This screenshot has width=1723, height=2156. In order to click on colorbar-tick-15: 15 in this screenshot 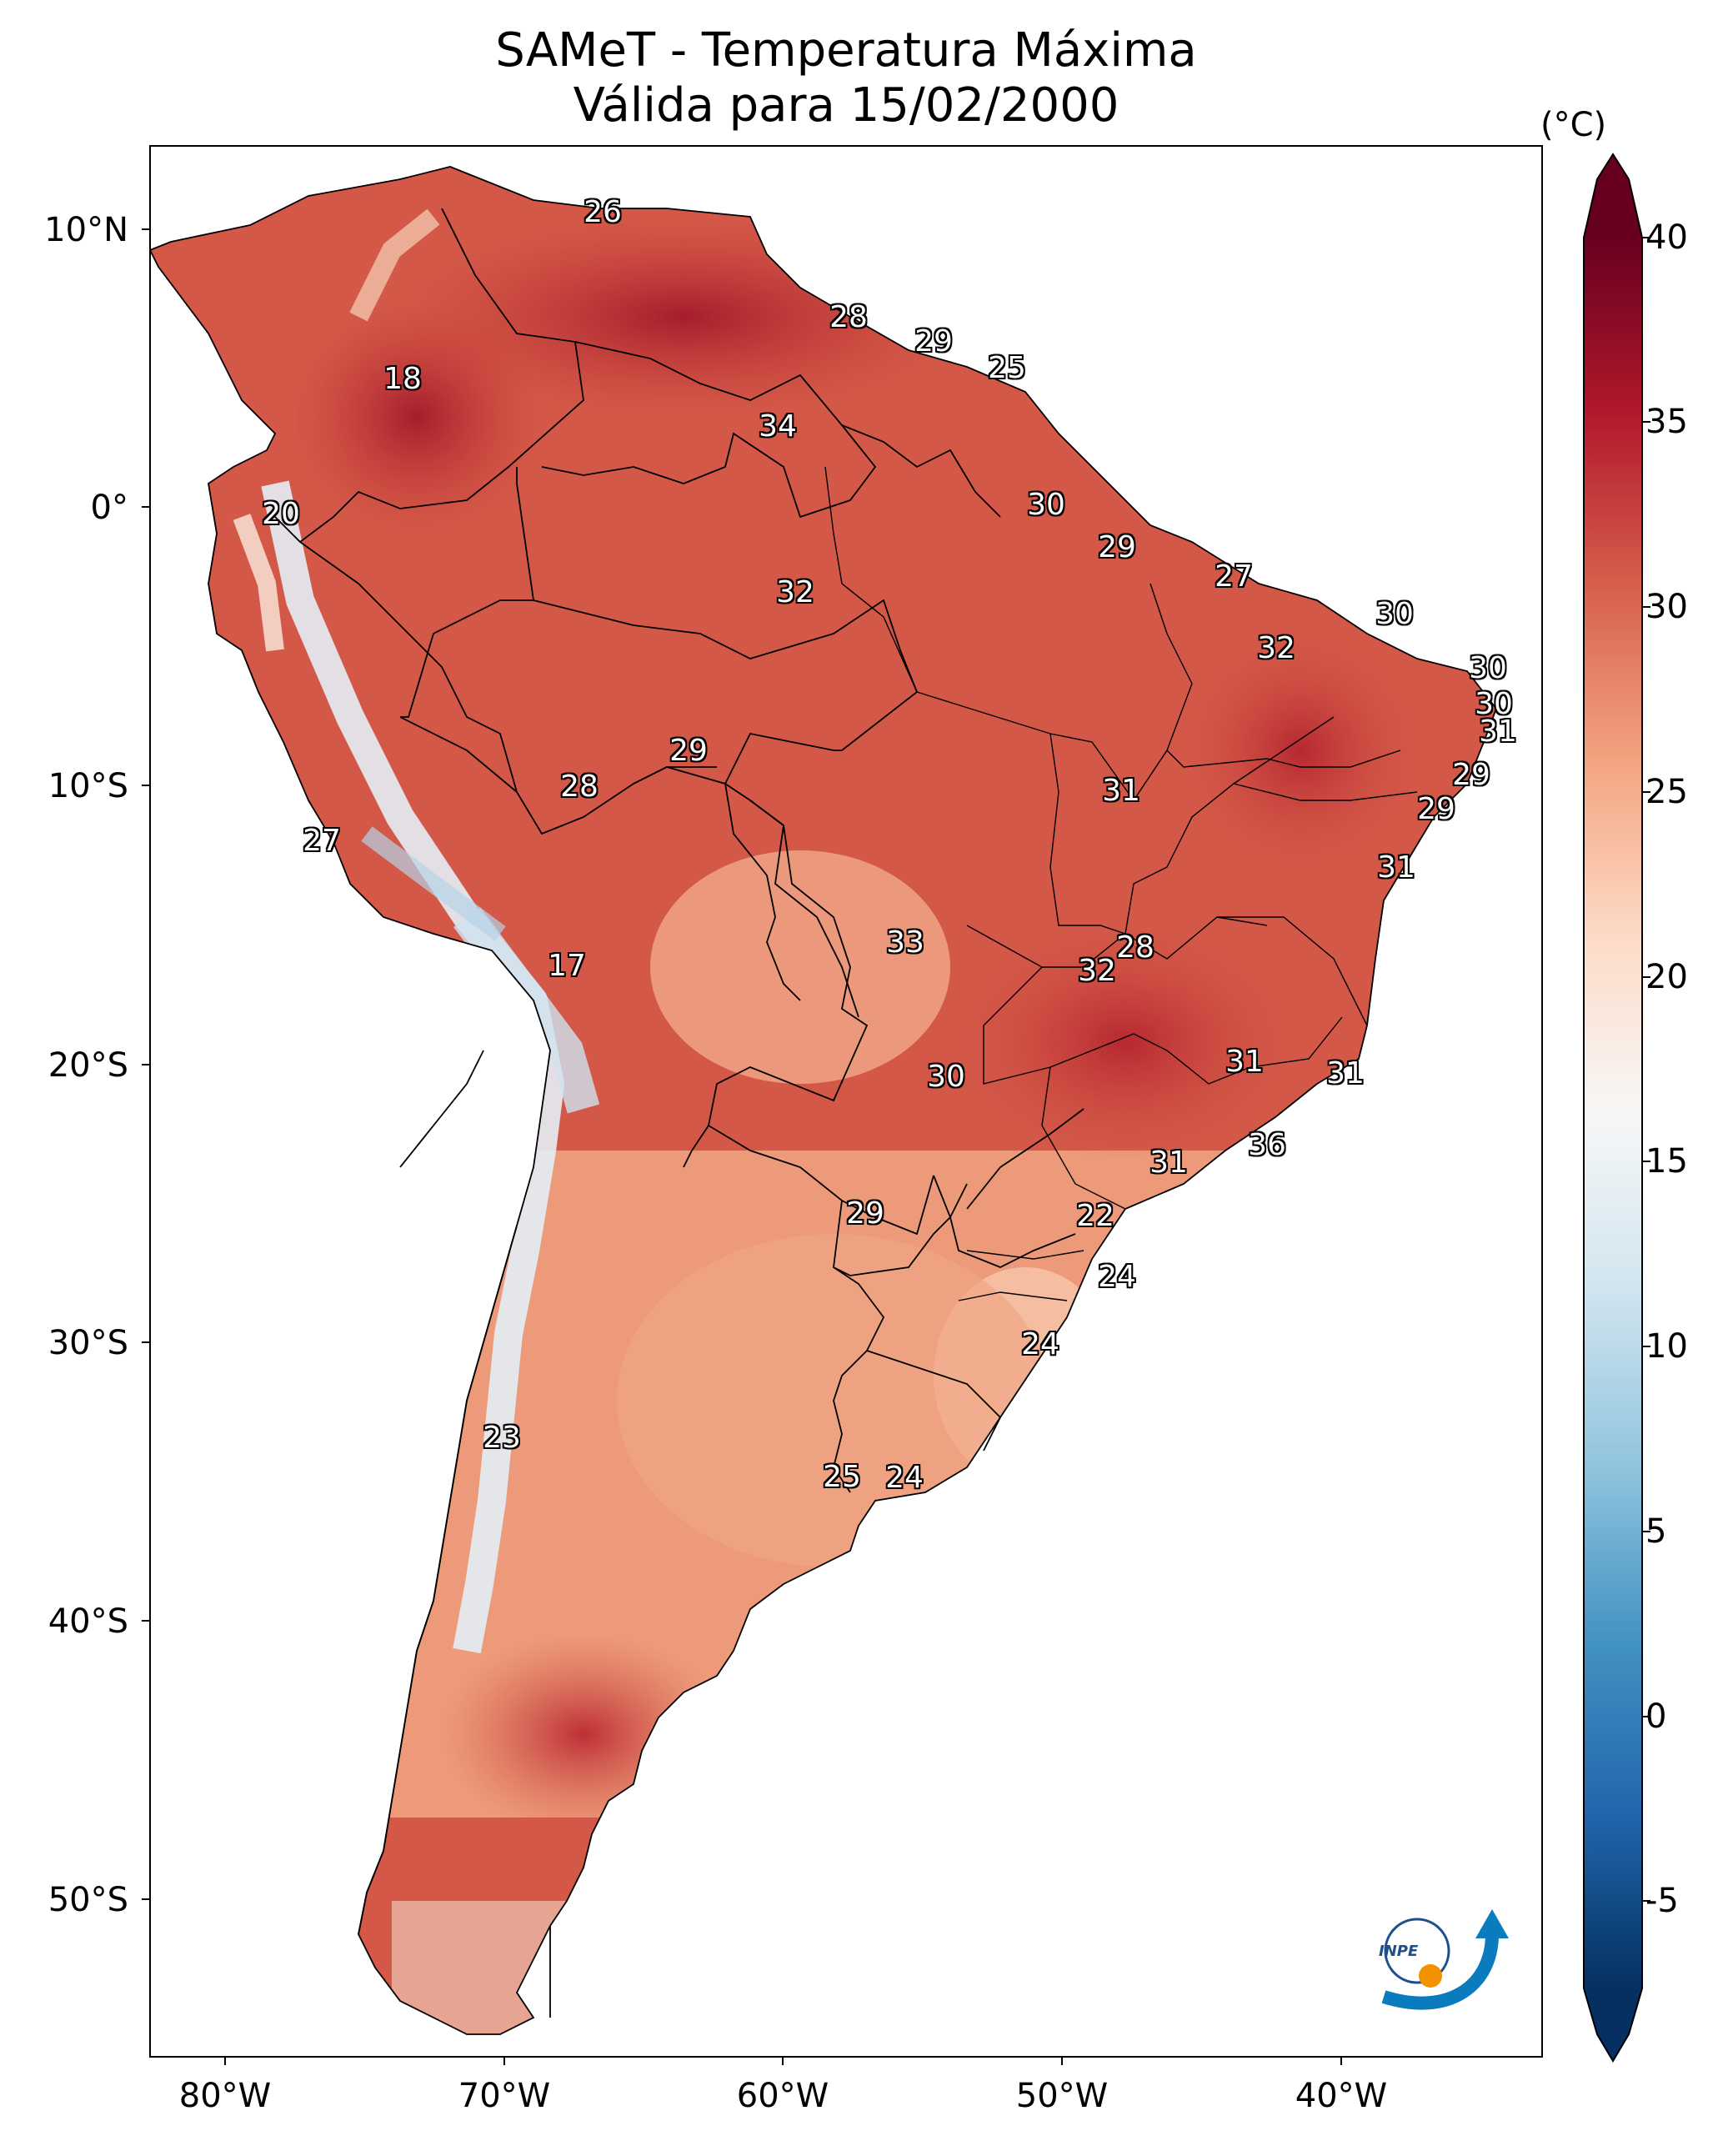, I will do `click(1666, 1161)`.